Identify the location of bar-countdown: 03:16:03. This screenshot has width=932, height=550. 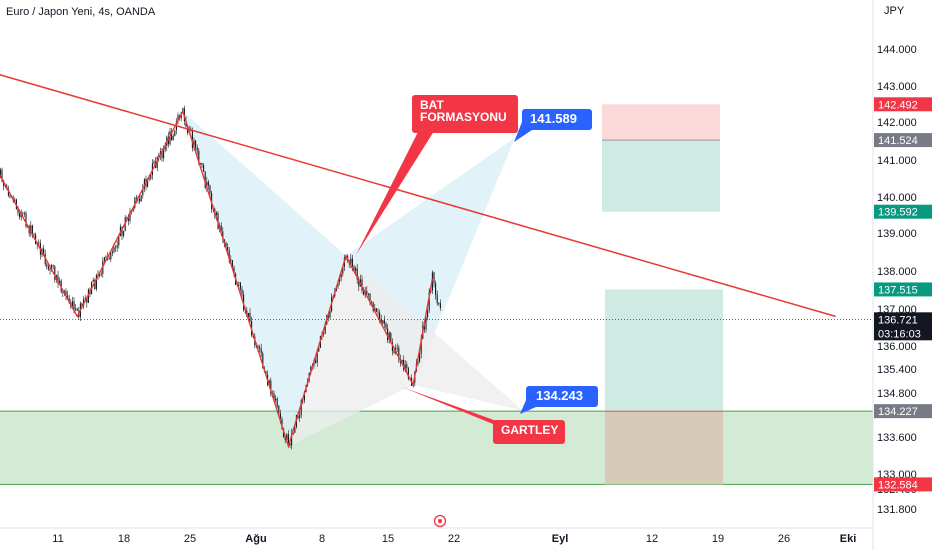
(899, 334).